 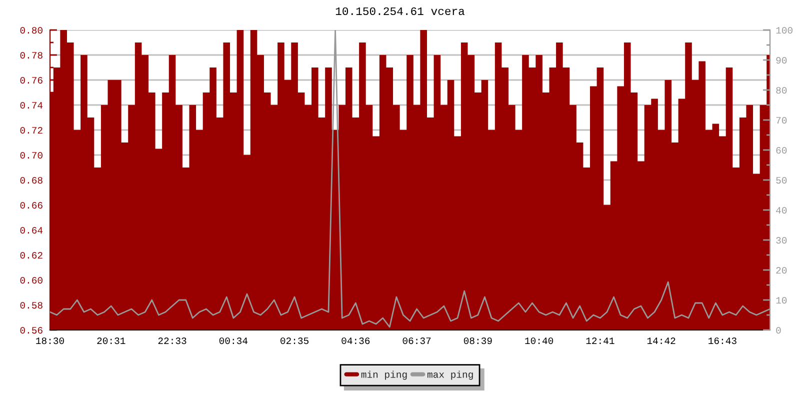 I want to click on x-tick-label: 18:30, so click(x=50, y=340).